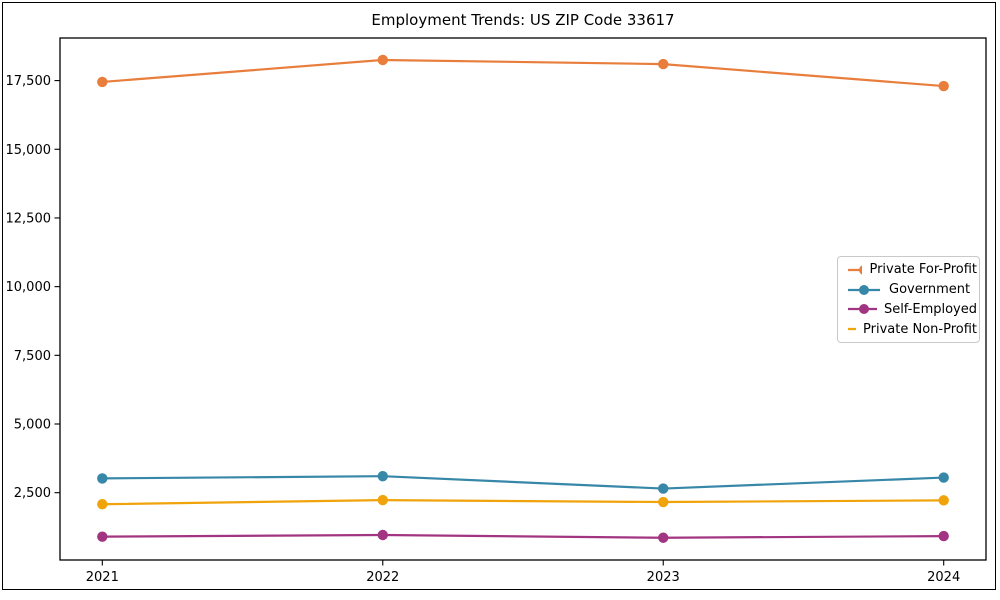 The height and width of the screenshot is (600, 1000). Describe the element at coordinates (663, 488) in the screenshot. I see `data-point-government-2023` at that location.